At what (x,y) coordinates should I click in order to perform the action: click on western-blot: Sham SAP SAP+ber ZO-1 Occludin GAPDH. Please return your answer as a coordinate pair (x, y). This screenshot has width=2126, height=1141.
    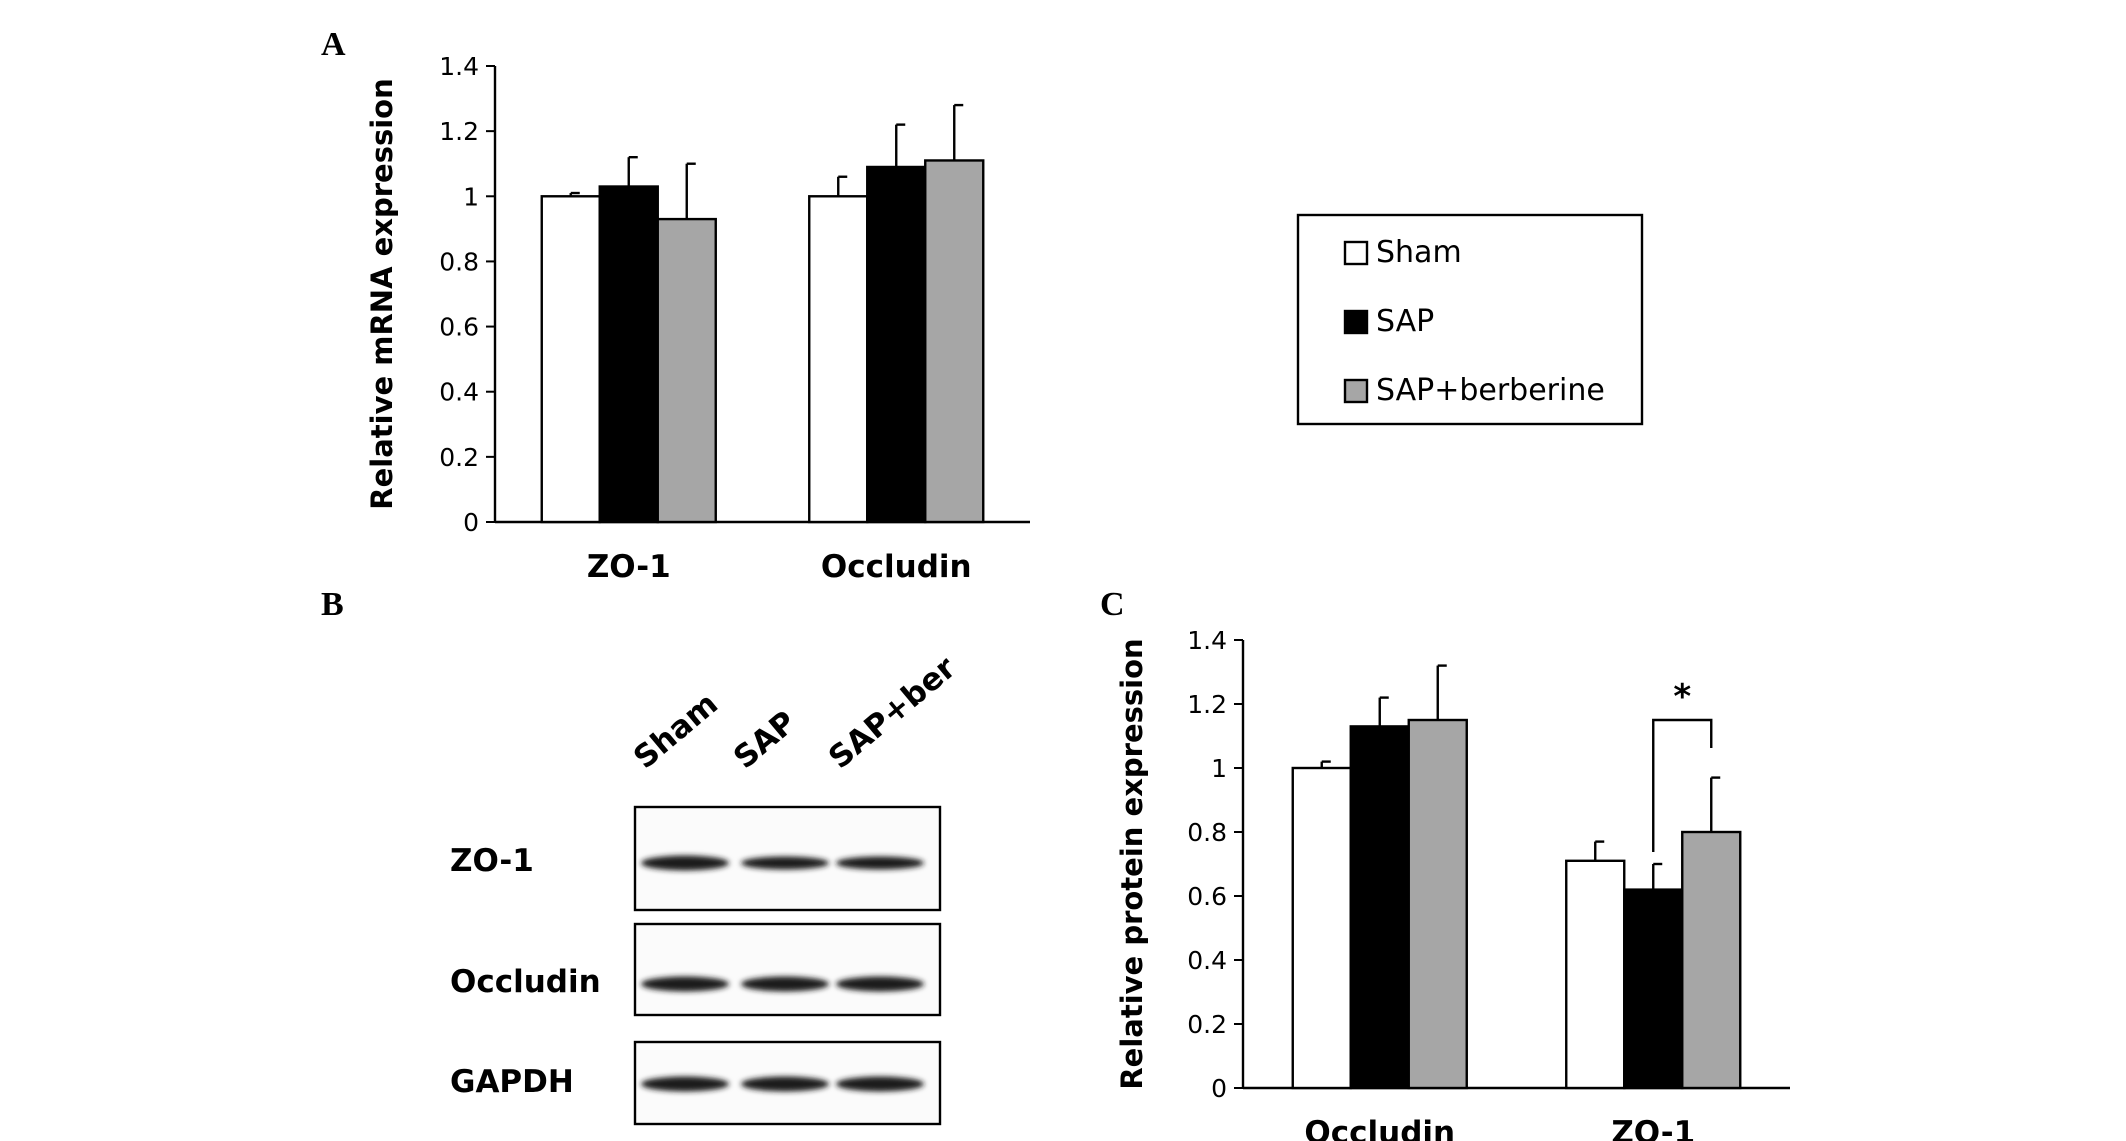
    Looking at the image, I should click on (706, 887).